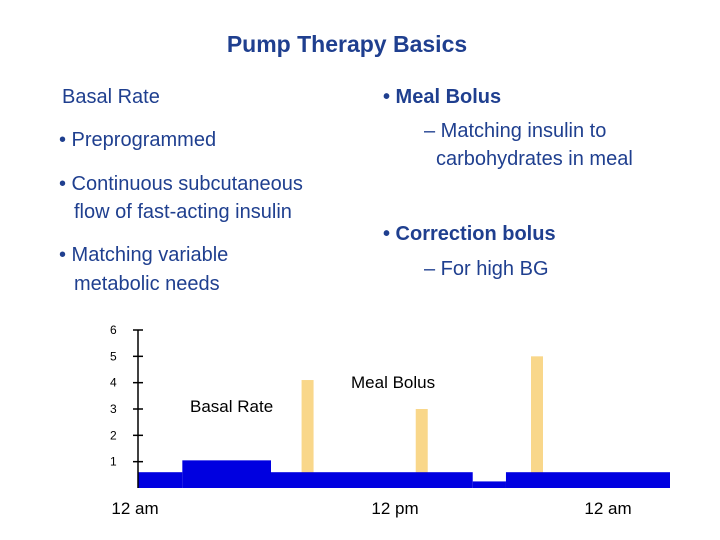  What do you see at coordinates (113, 330) in the screenshot?
I see `y-tick-label-6: 6` at bounding box center [113, 330].